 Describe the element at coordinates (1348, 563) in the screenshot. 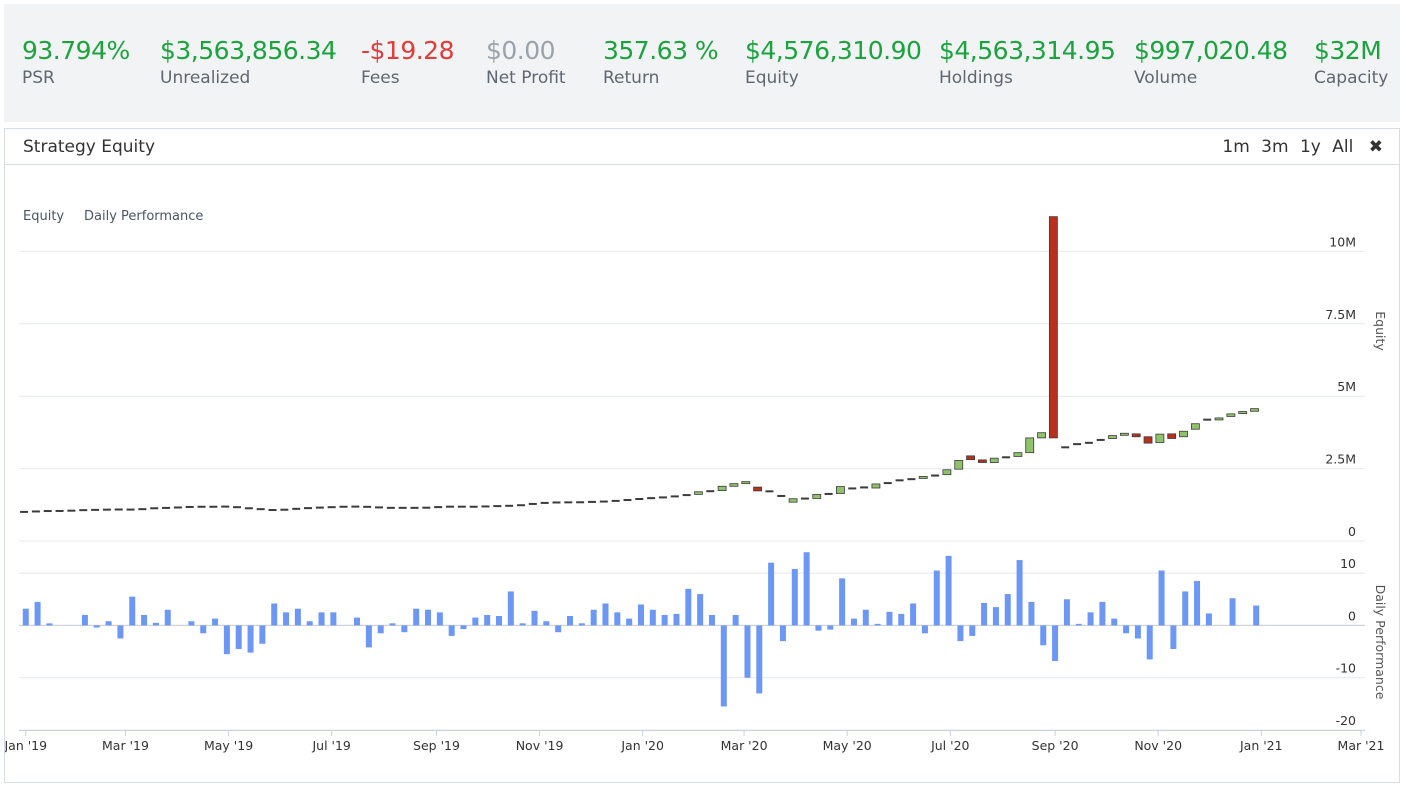

I see `performance-tick-label: 10` at that location.